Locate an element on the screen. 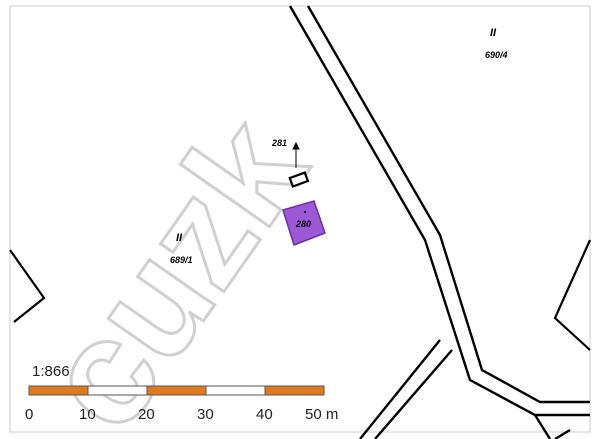 Image resolution: width=598 pixels, height=439 pixels. arrow-icon is located at coordinates (296, 154).